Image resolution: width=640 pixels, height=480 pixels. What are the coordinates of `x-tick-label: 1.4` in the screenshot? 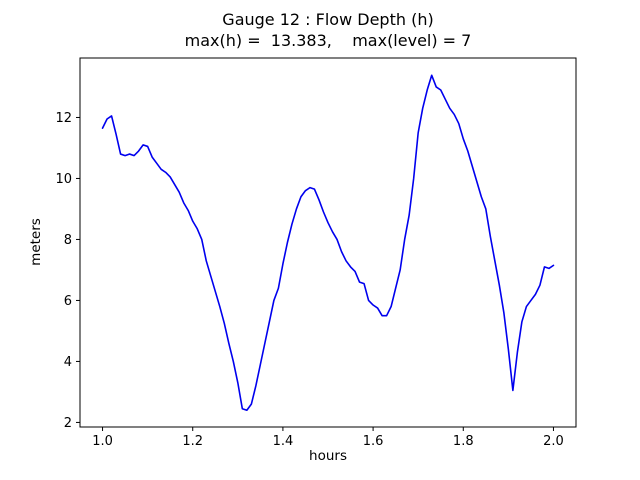 It's located at (283, 441).